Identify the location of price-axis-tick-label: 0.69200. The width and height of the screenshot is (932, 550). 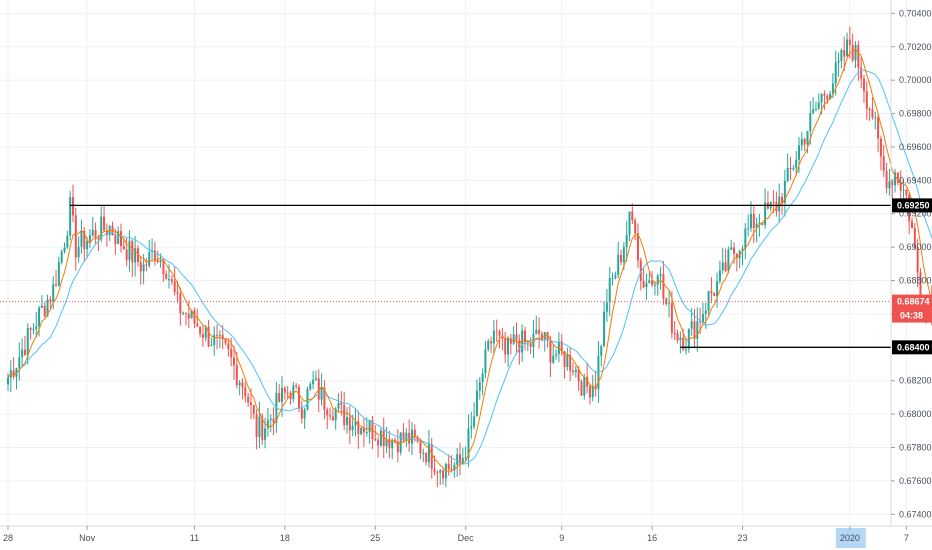
(915, 214).